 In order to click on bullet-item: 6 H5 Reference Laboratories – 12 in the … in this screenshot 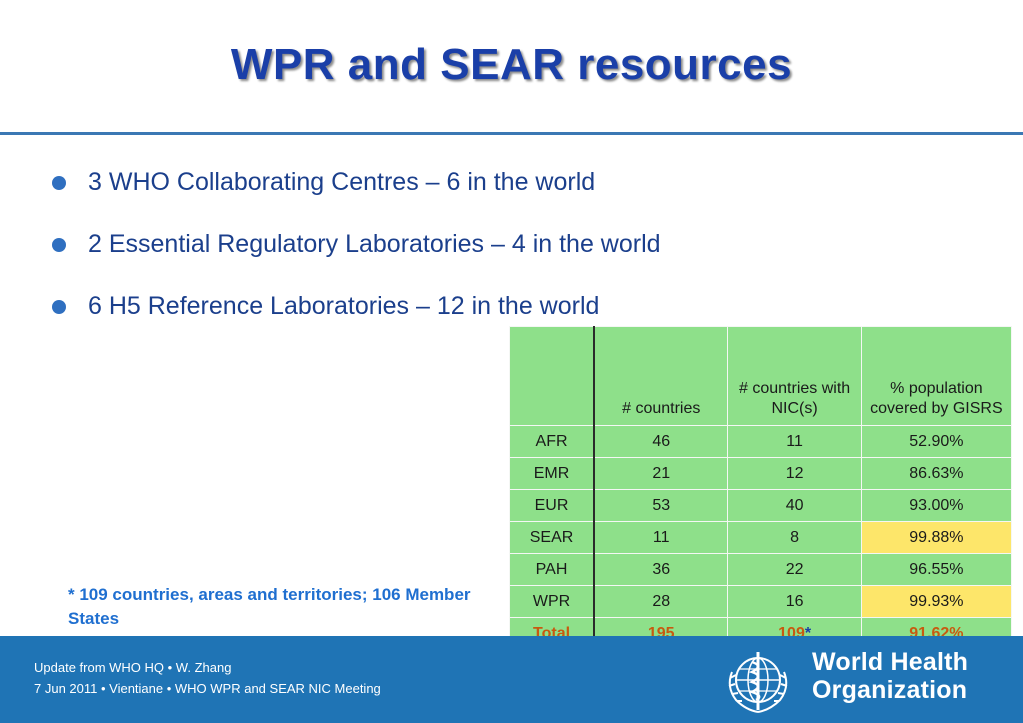, I will do `click(355, 319)`.